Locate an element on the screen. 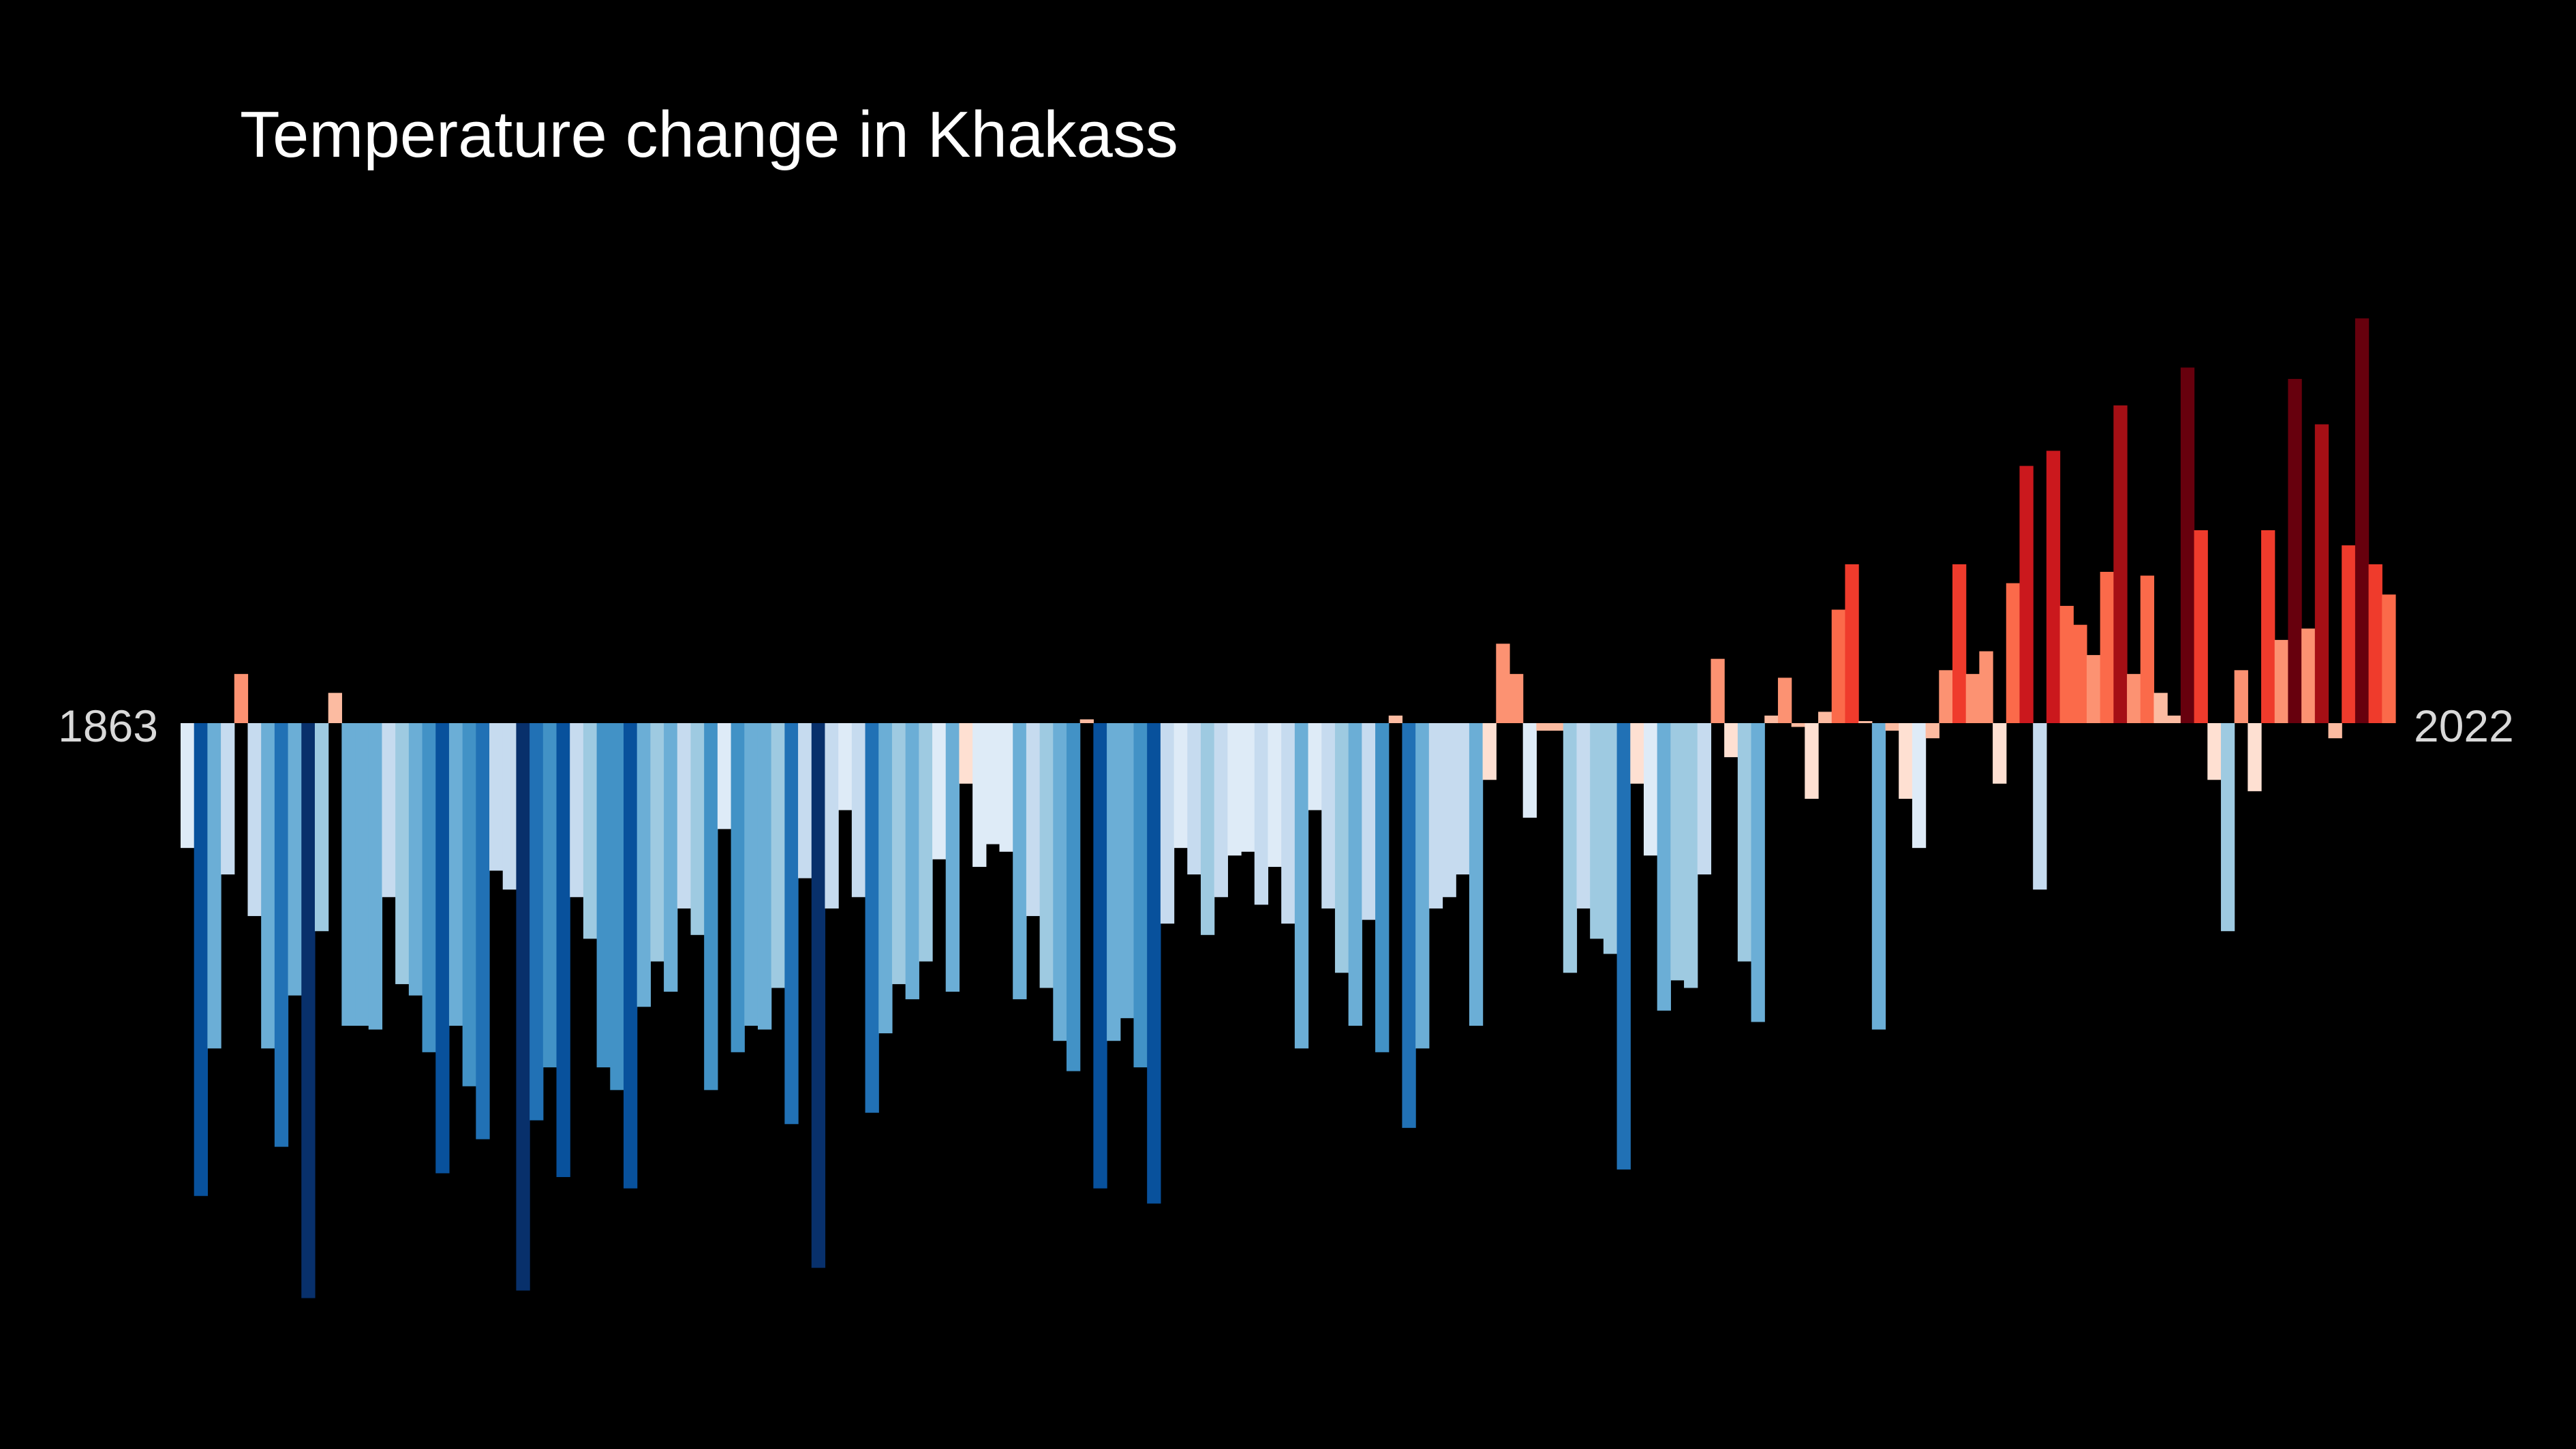 Image resolution: width=2576 pixels, height=1449 pixels. bar-1920 is located at coordinates (953, 858).